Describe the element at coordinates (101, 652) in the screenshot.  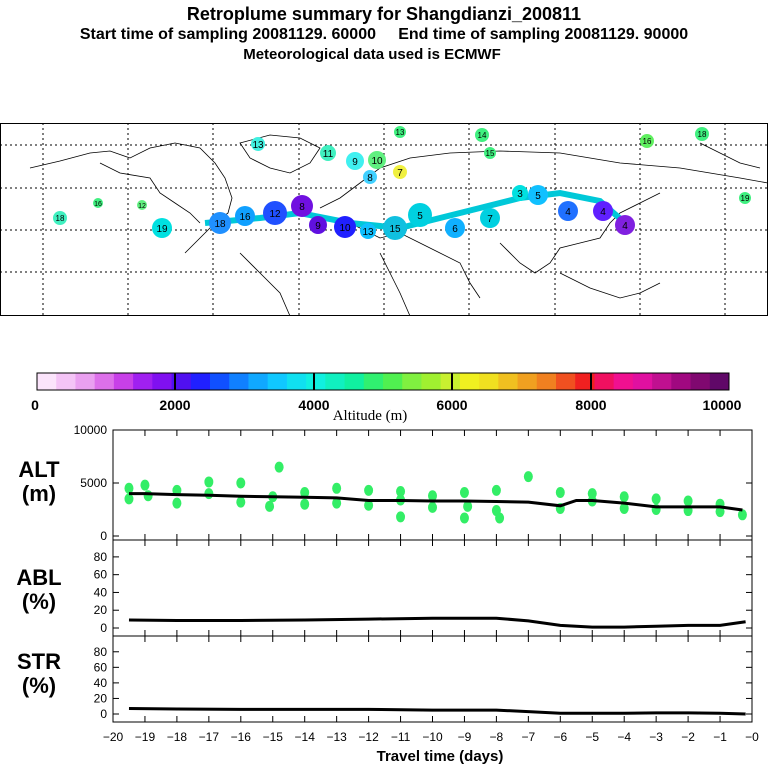
I see `y-tick-label: 80` at that location.